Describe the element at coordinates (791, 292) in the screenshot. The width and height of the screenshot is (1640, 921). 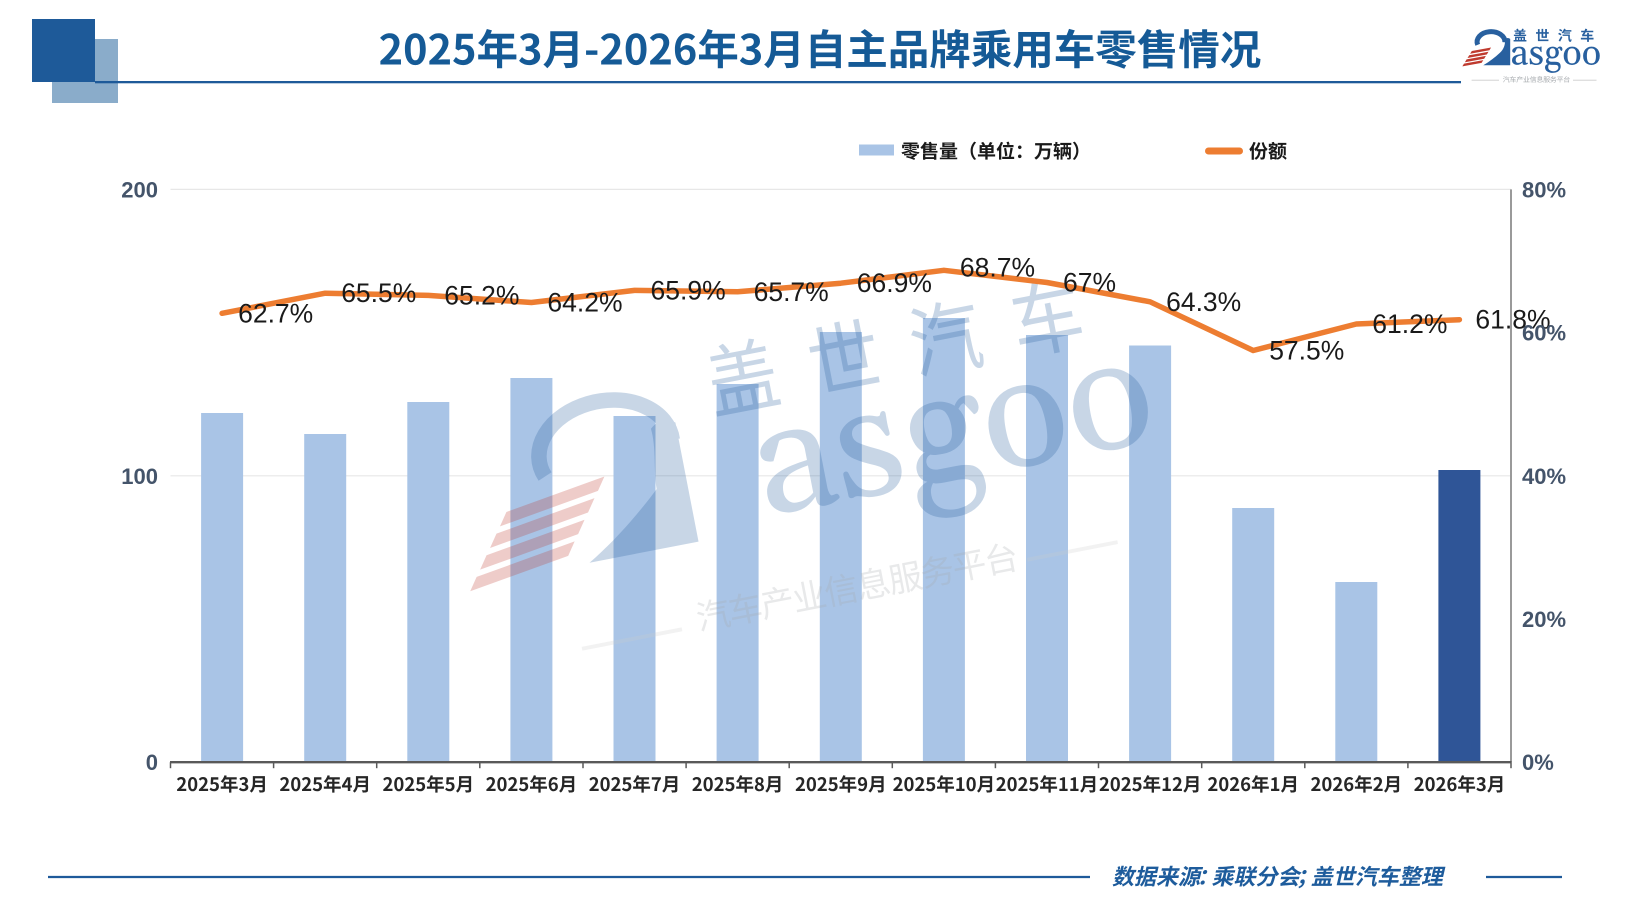
I see `svg-text: 65.7%` at that location.